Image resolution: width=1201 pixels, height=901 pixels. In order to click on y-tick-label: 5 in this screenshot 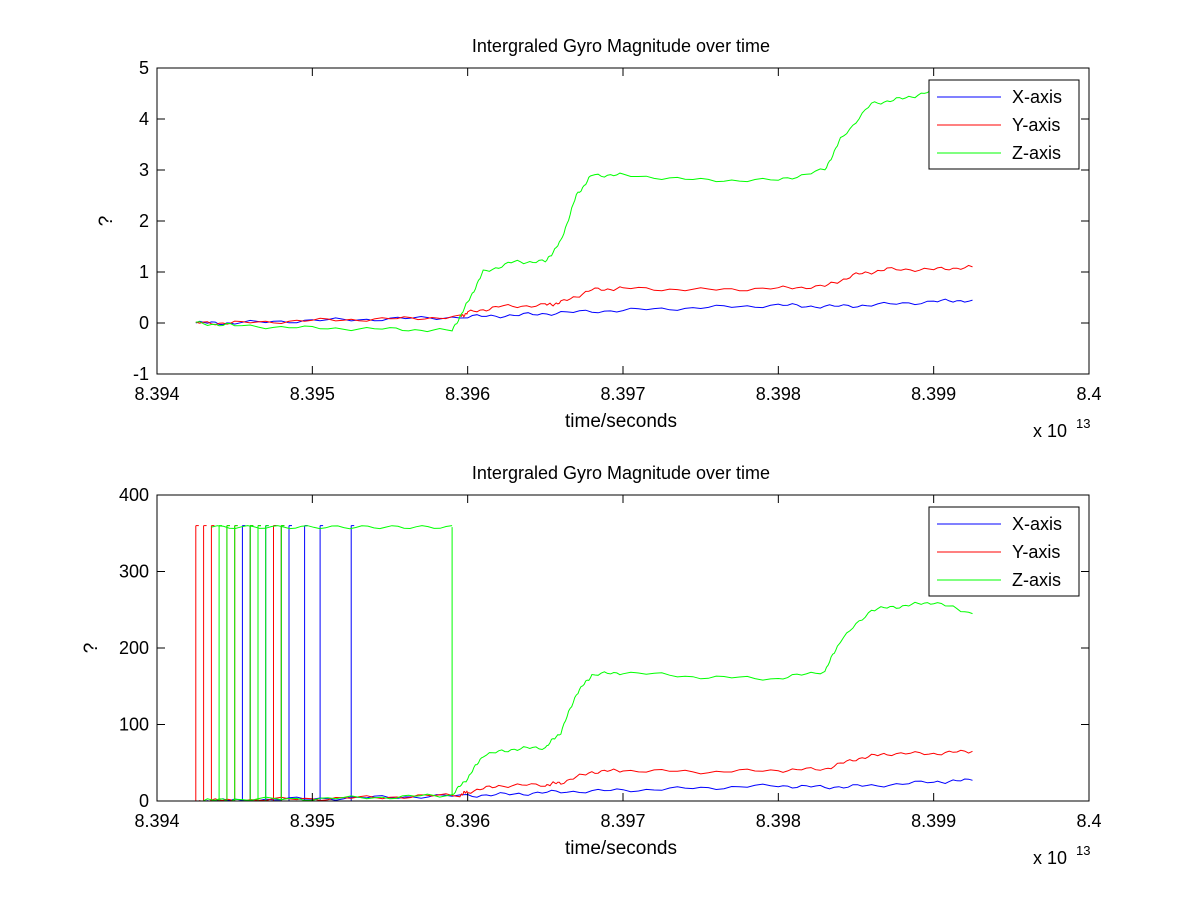, I will do `click(144, 68)`.